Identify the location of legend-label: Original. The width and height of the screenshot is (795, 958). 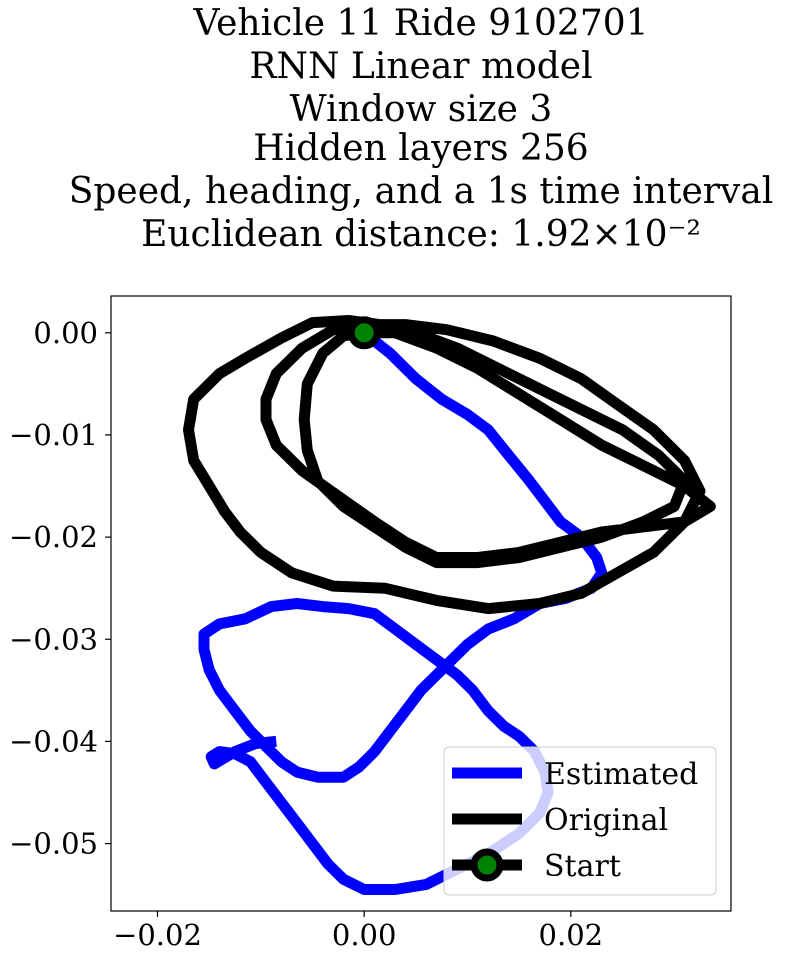
(606, 820).